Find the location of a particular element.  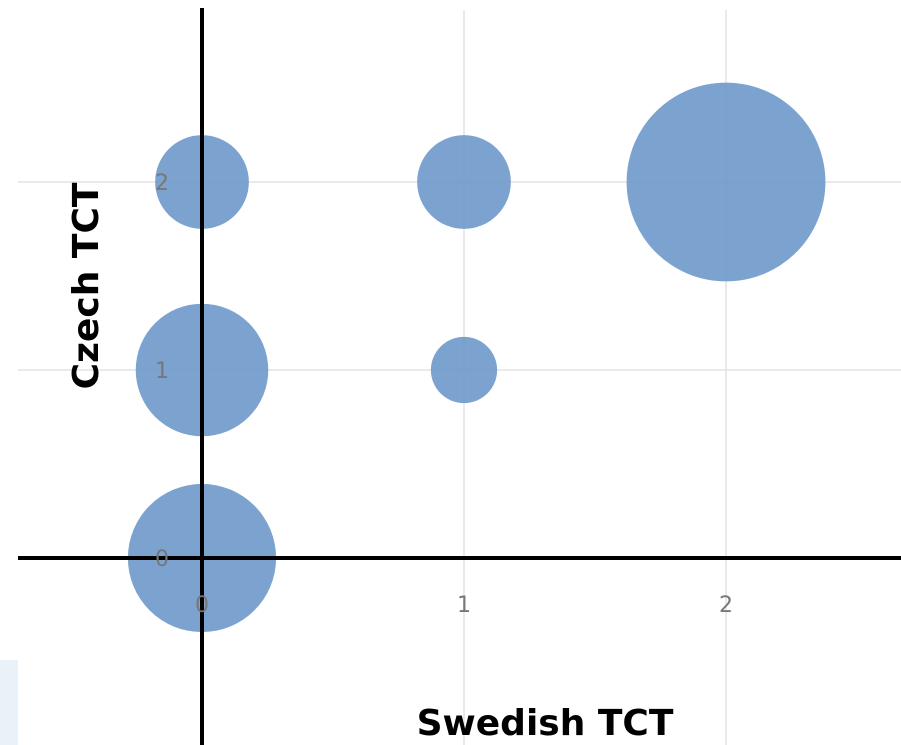

y-axis-title: Czech TCT is located at coordinates (86, 285).